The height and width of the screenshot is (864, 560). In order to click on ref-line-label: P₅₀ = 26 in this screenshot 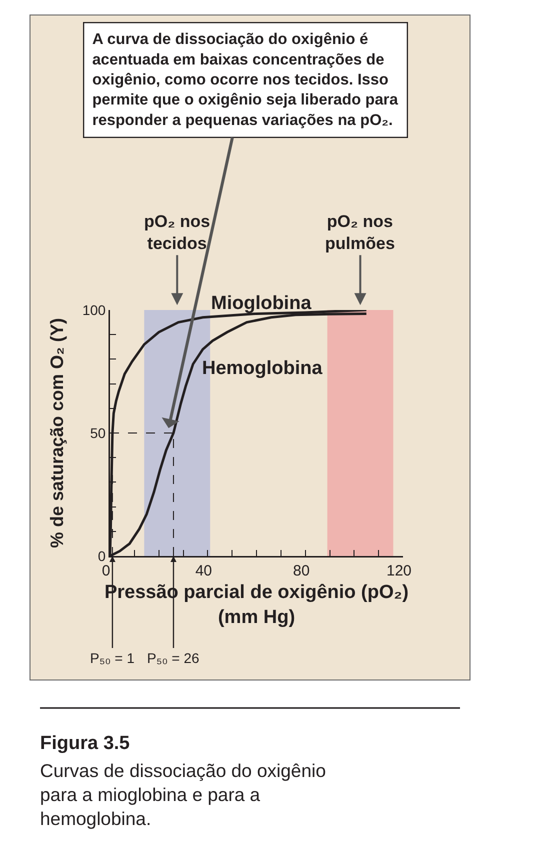, I will do `click(173, 658)`.